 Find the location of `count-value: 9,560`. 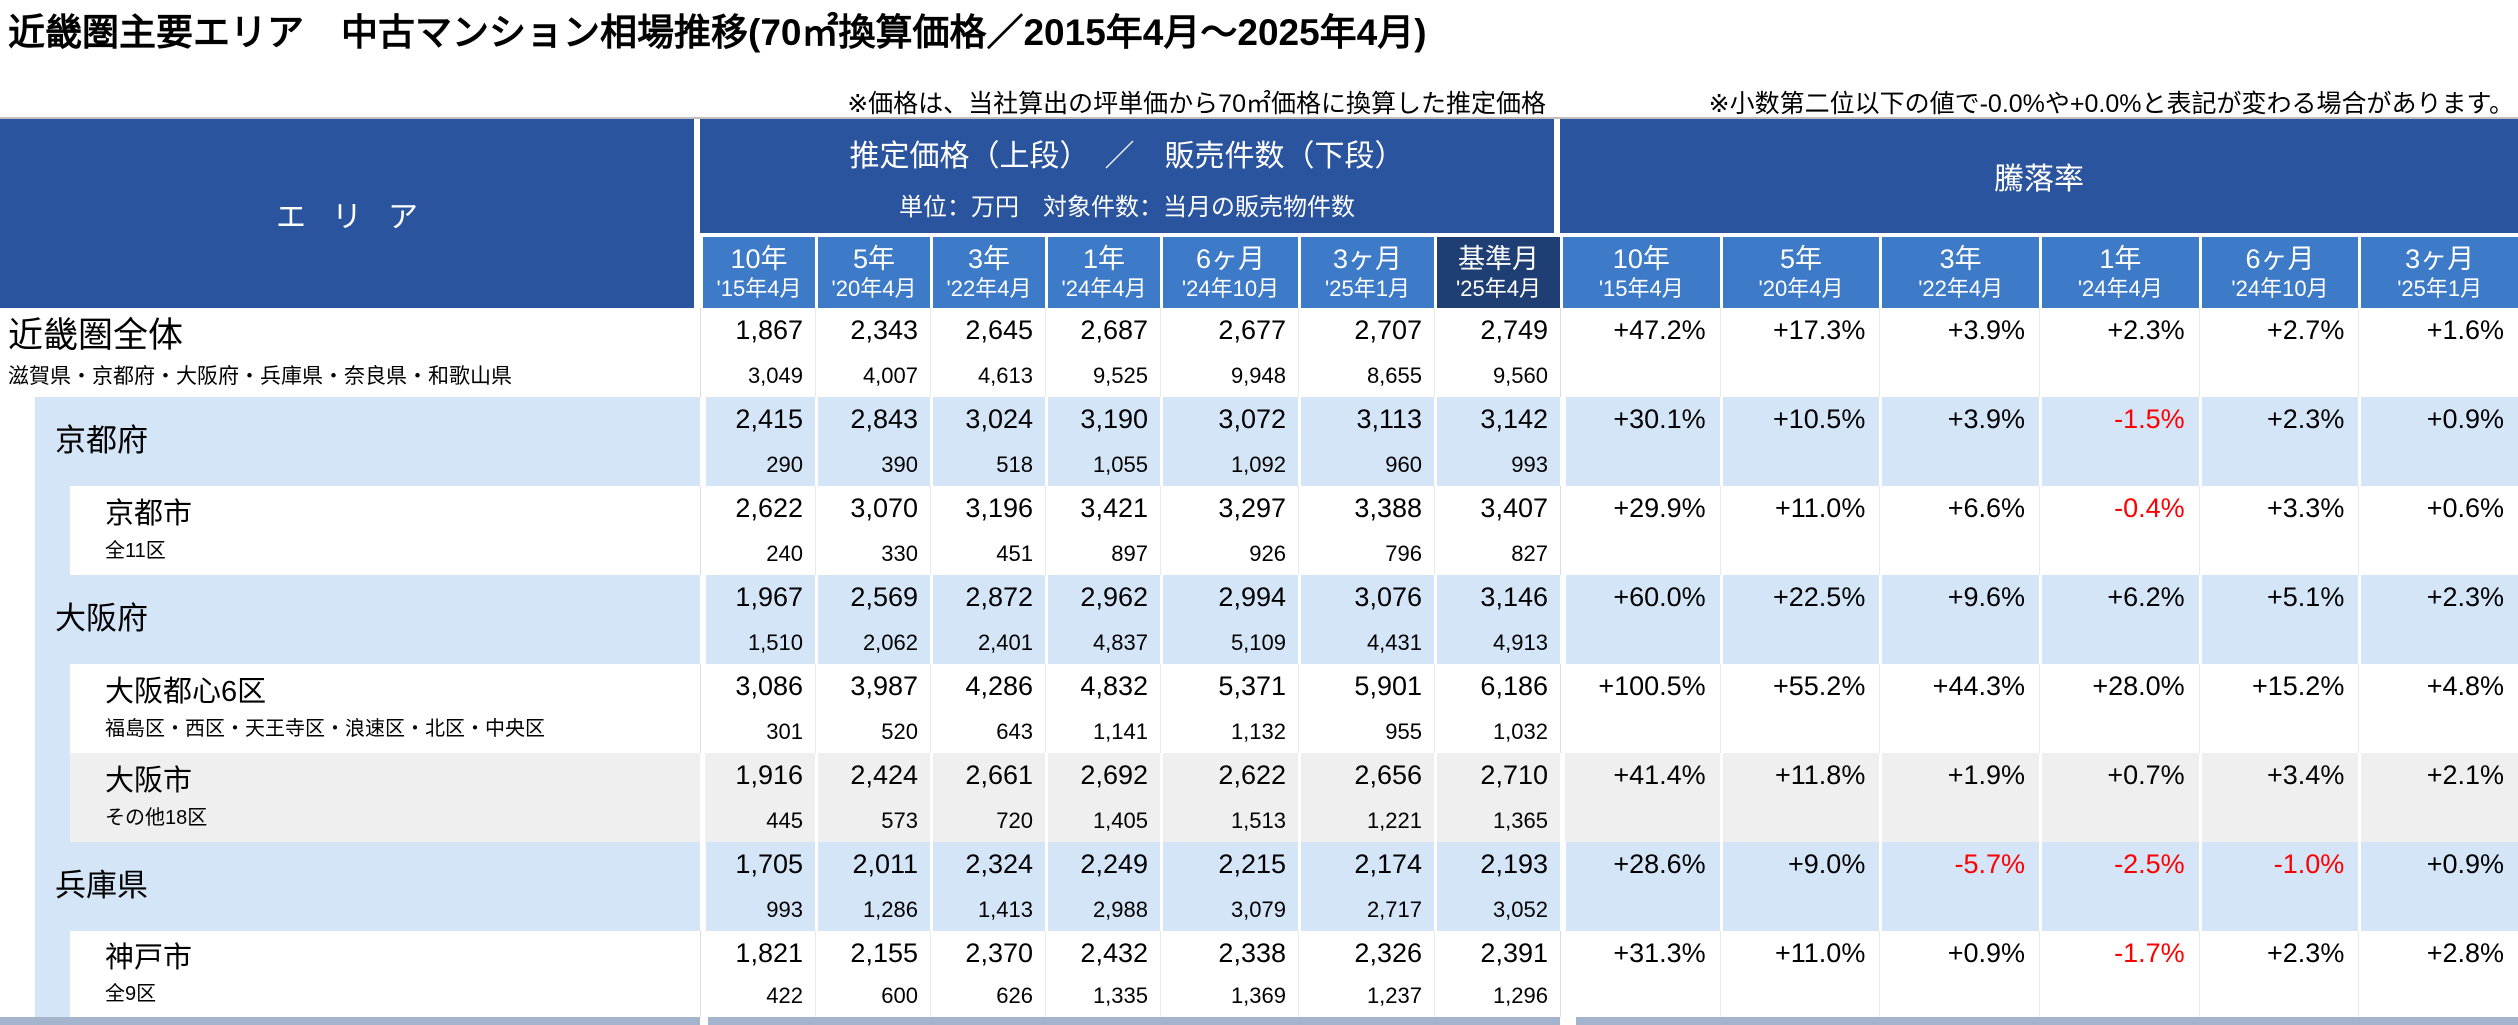

count-value: 9,560 is located at coordinates (1520, 375).